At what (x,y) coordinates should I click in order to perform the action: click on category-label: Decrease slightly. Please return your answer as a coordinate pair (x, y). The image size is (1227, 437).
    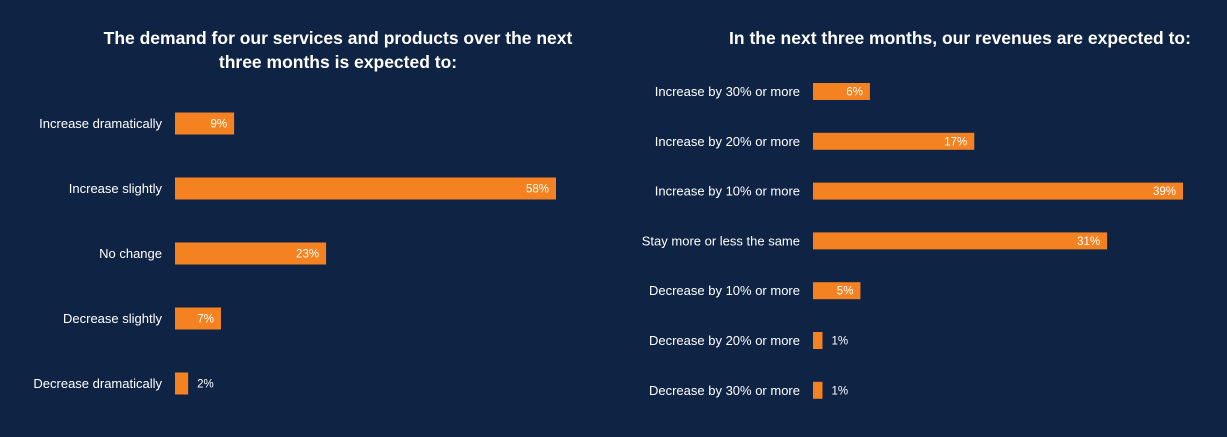
    Looking at the image, I should click on (112, 318).